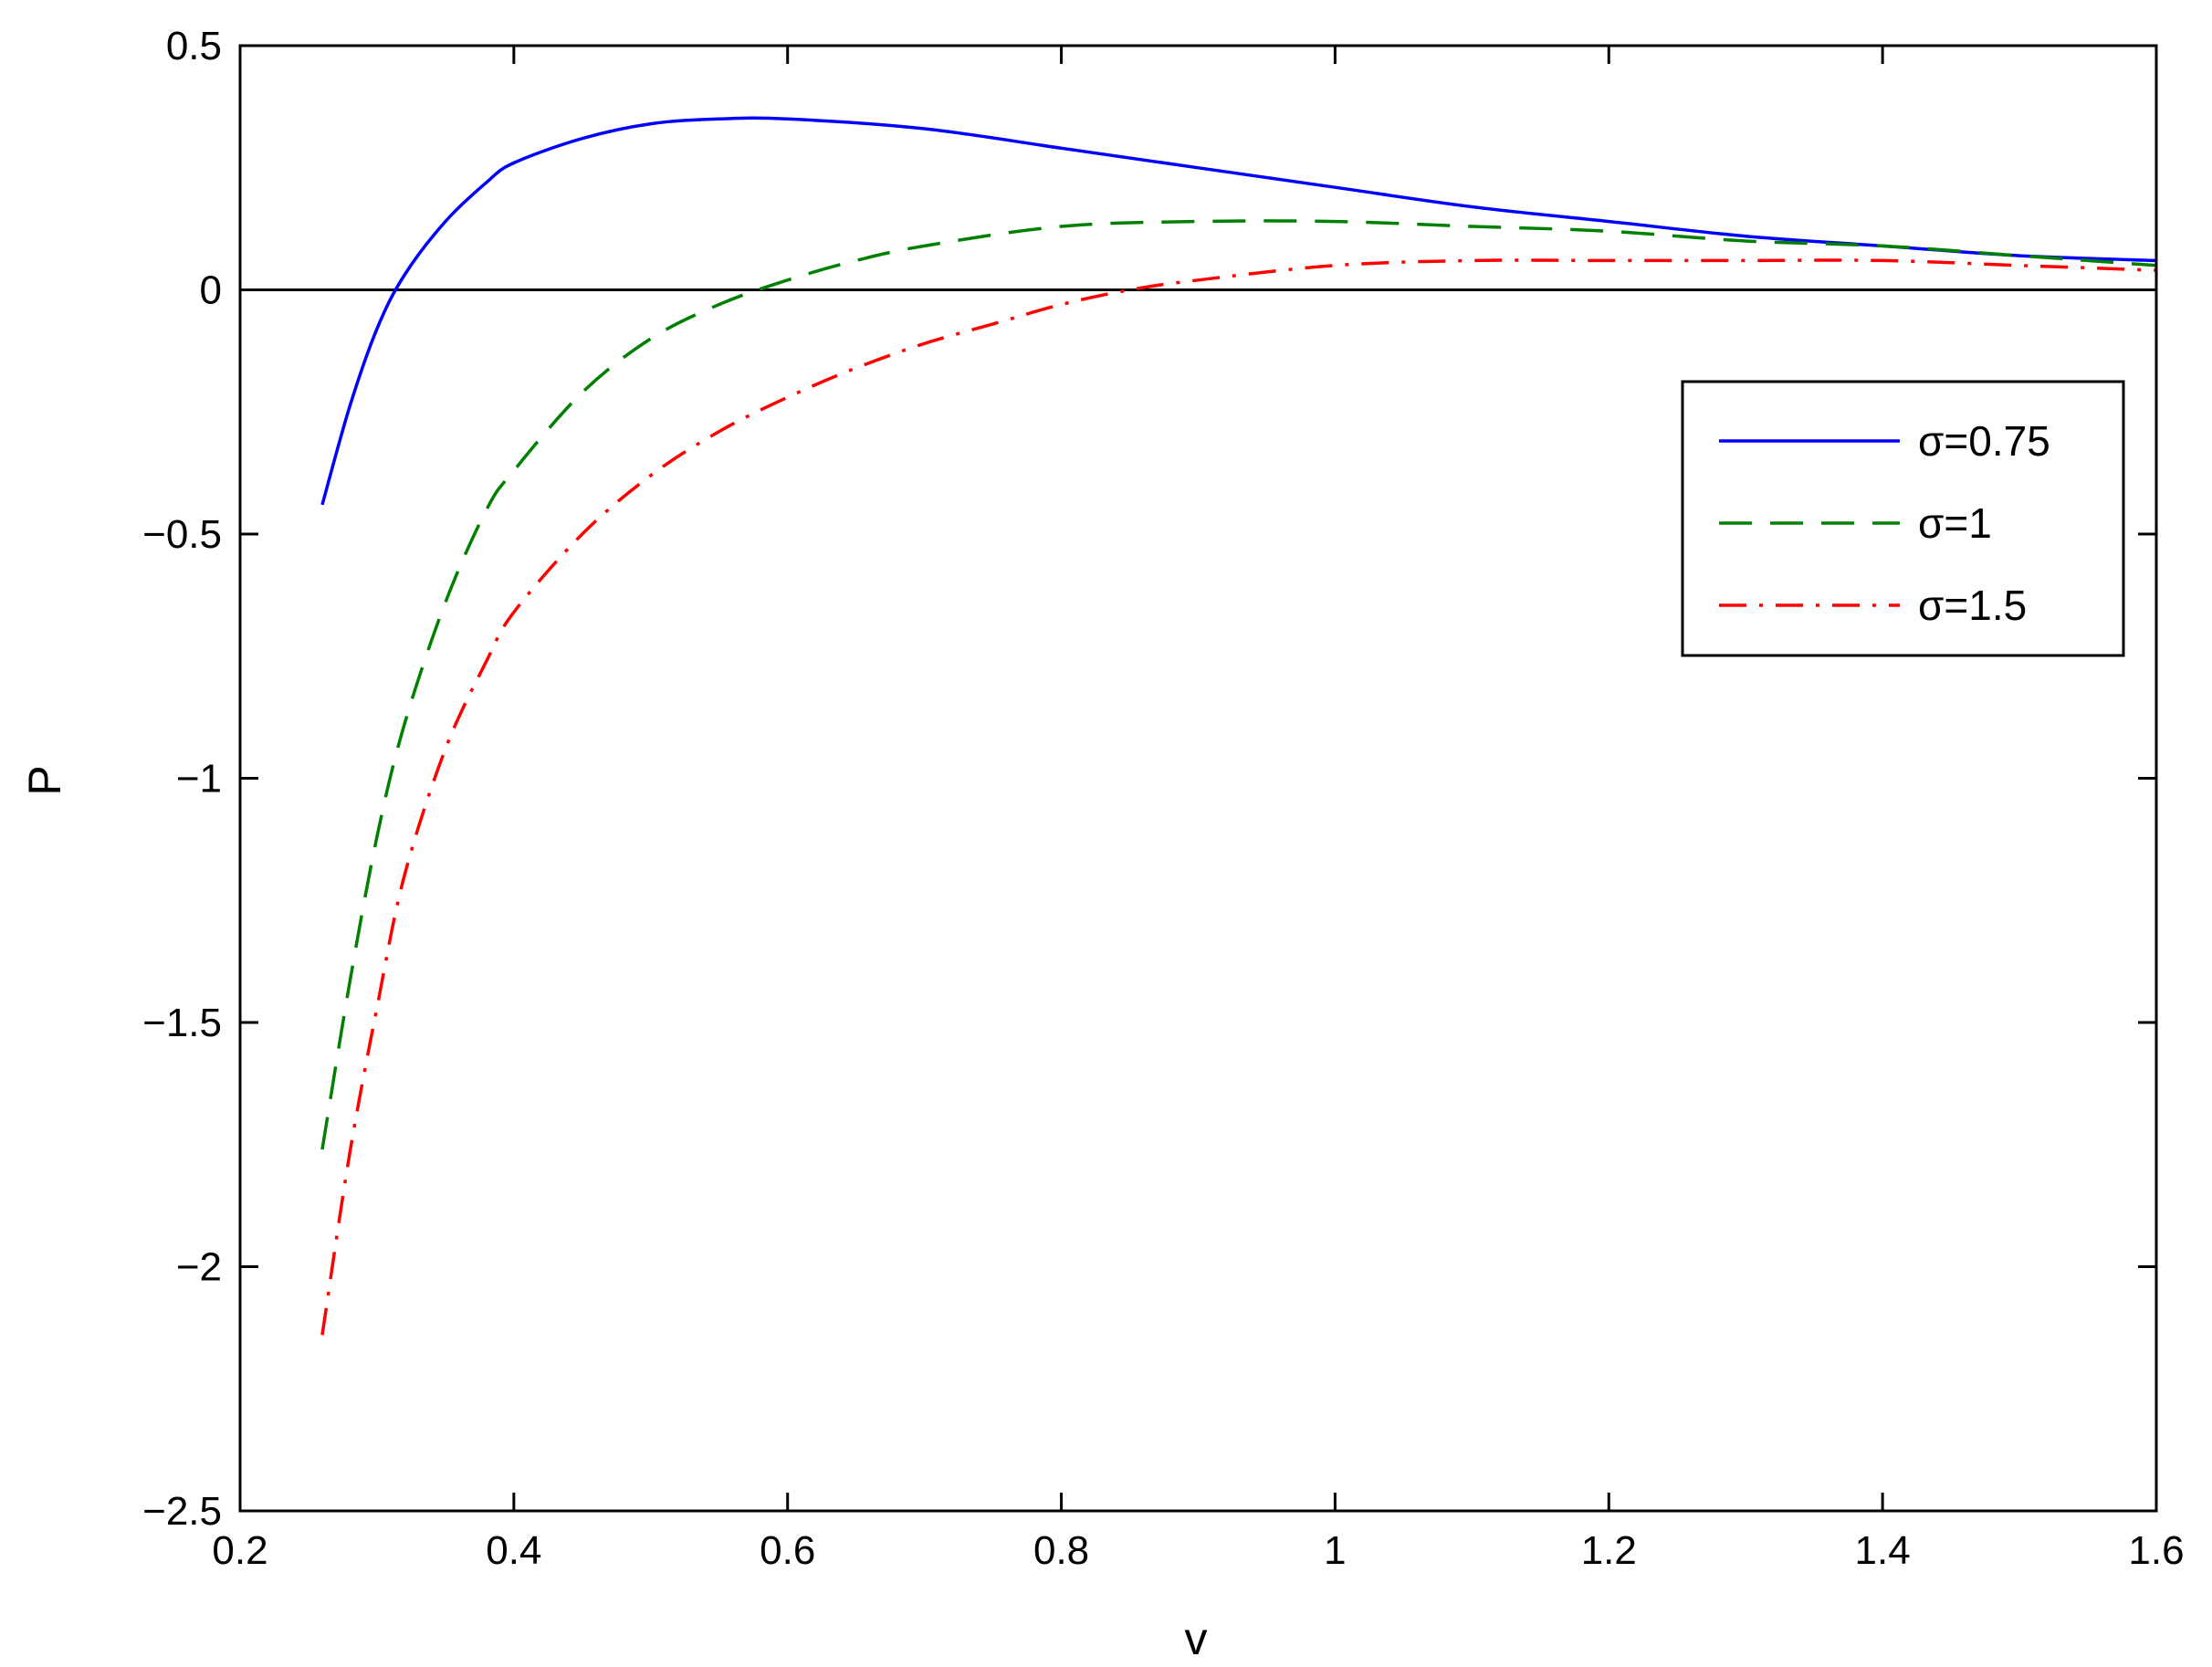 The width and height of the screenshot is (2212, 1667). I want to click on y-tick-label: −0.5, so click(182, 534).